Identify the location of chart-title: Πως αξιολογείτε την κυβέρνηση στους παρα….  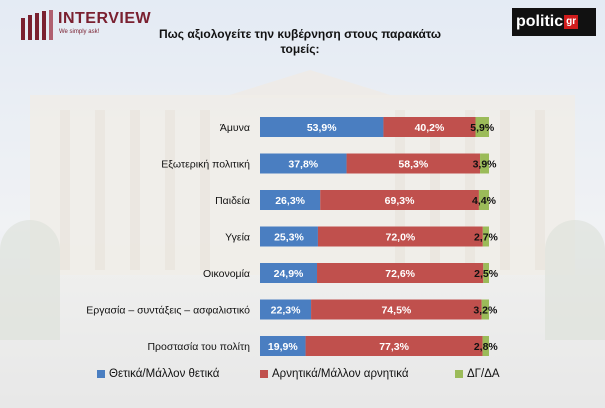
(300, 42).